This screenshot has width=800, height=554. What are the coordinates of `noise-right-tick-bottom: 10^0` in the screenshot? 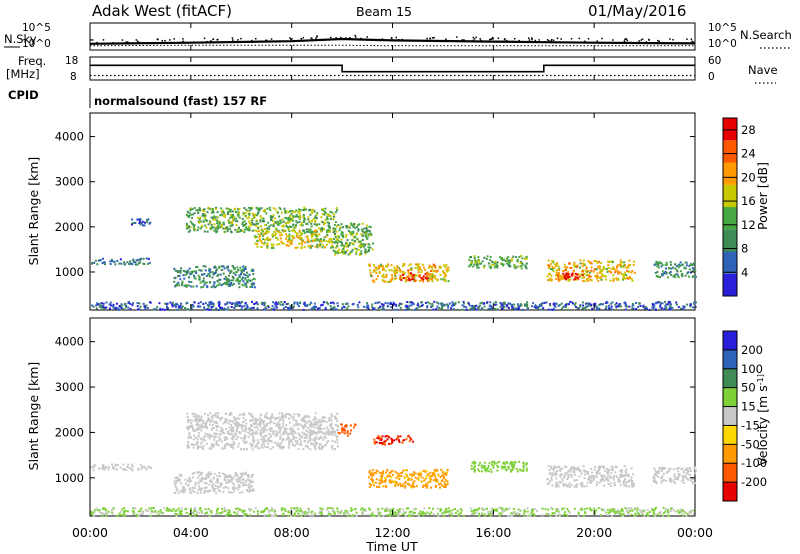 It's located at (722, 44).